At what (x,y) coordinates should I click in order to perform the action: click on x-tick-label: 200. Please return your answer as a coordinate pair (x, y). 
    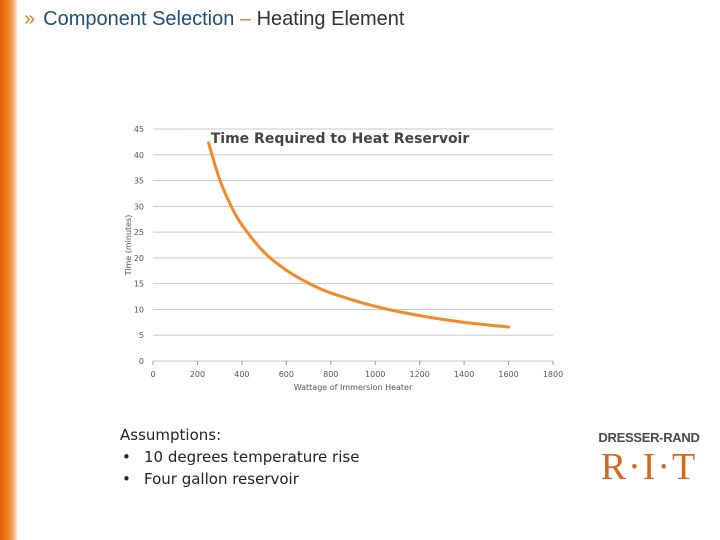
    Looking at the image, I should click on (197, 374).